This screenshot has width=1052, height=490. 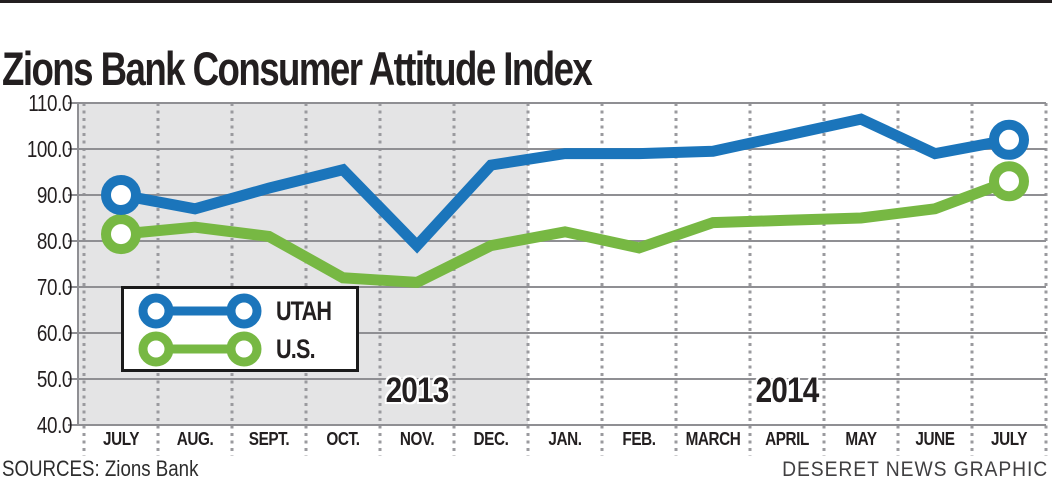 I want to click on y-tick-label: 110.0, so click(x=50, y=103).